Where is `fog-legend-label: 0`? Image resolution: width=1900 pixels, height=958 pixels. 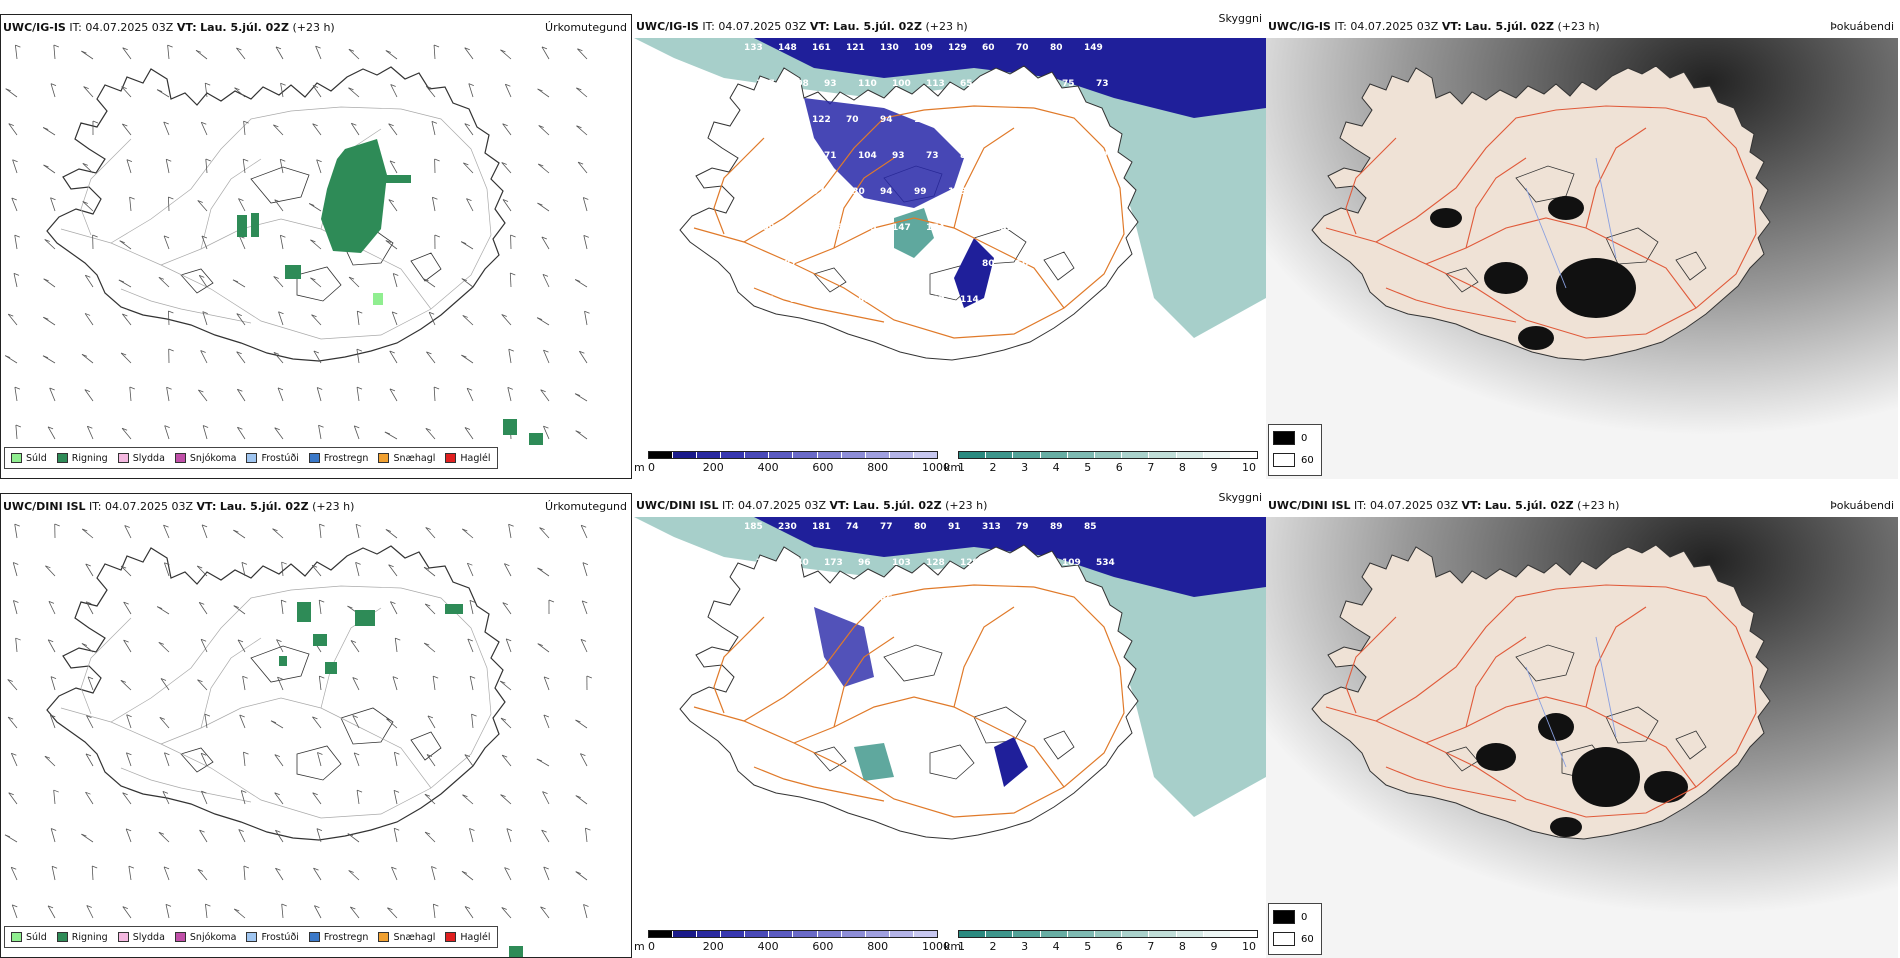
fog-legend-label: 0 is located at coordinates (1304, 438).